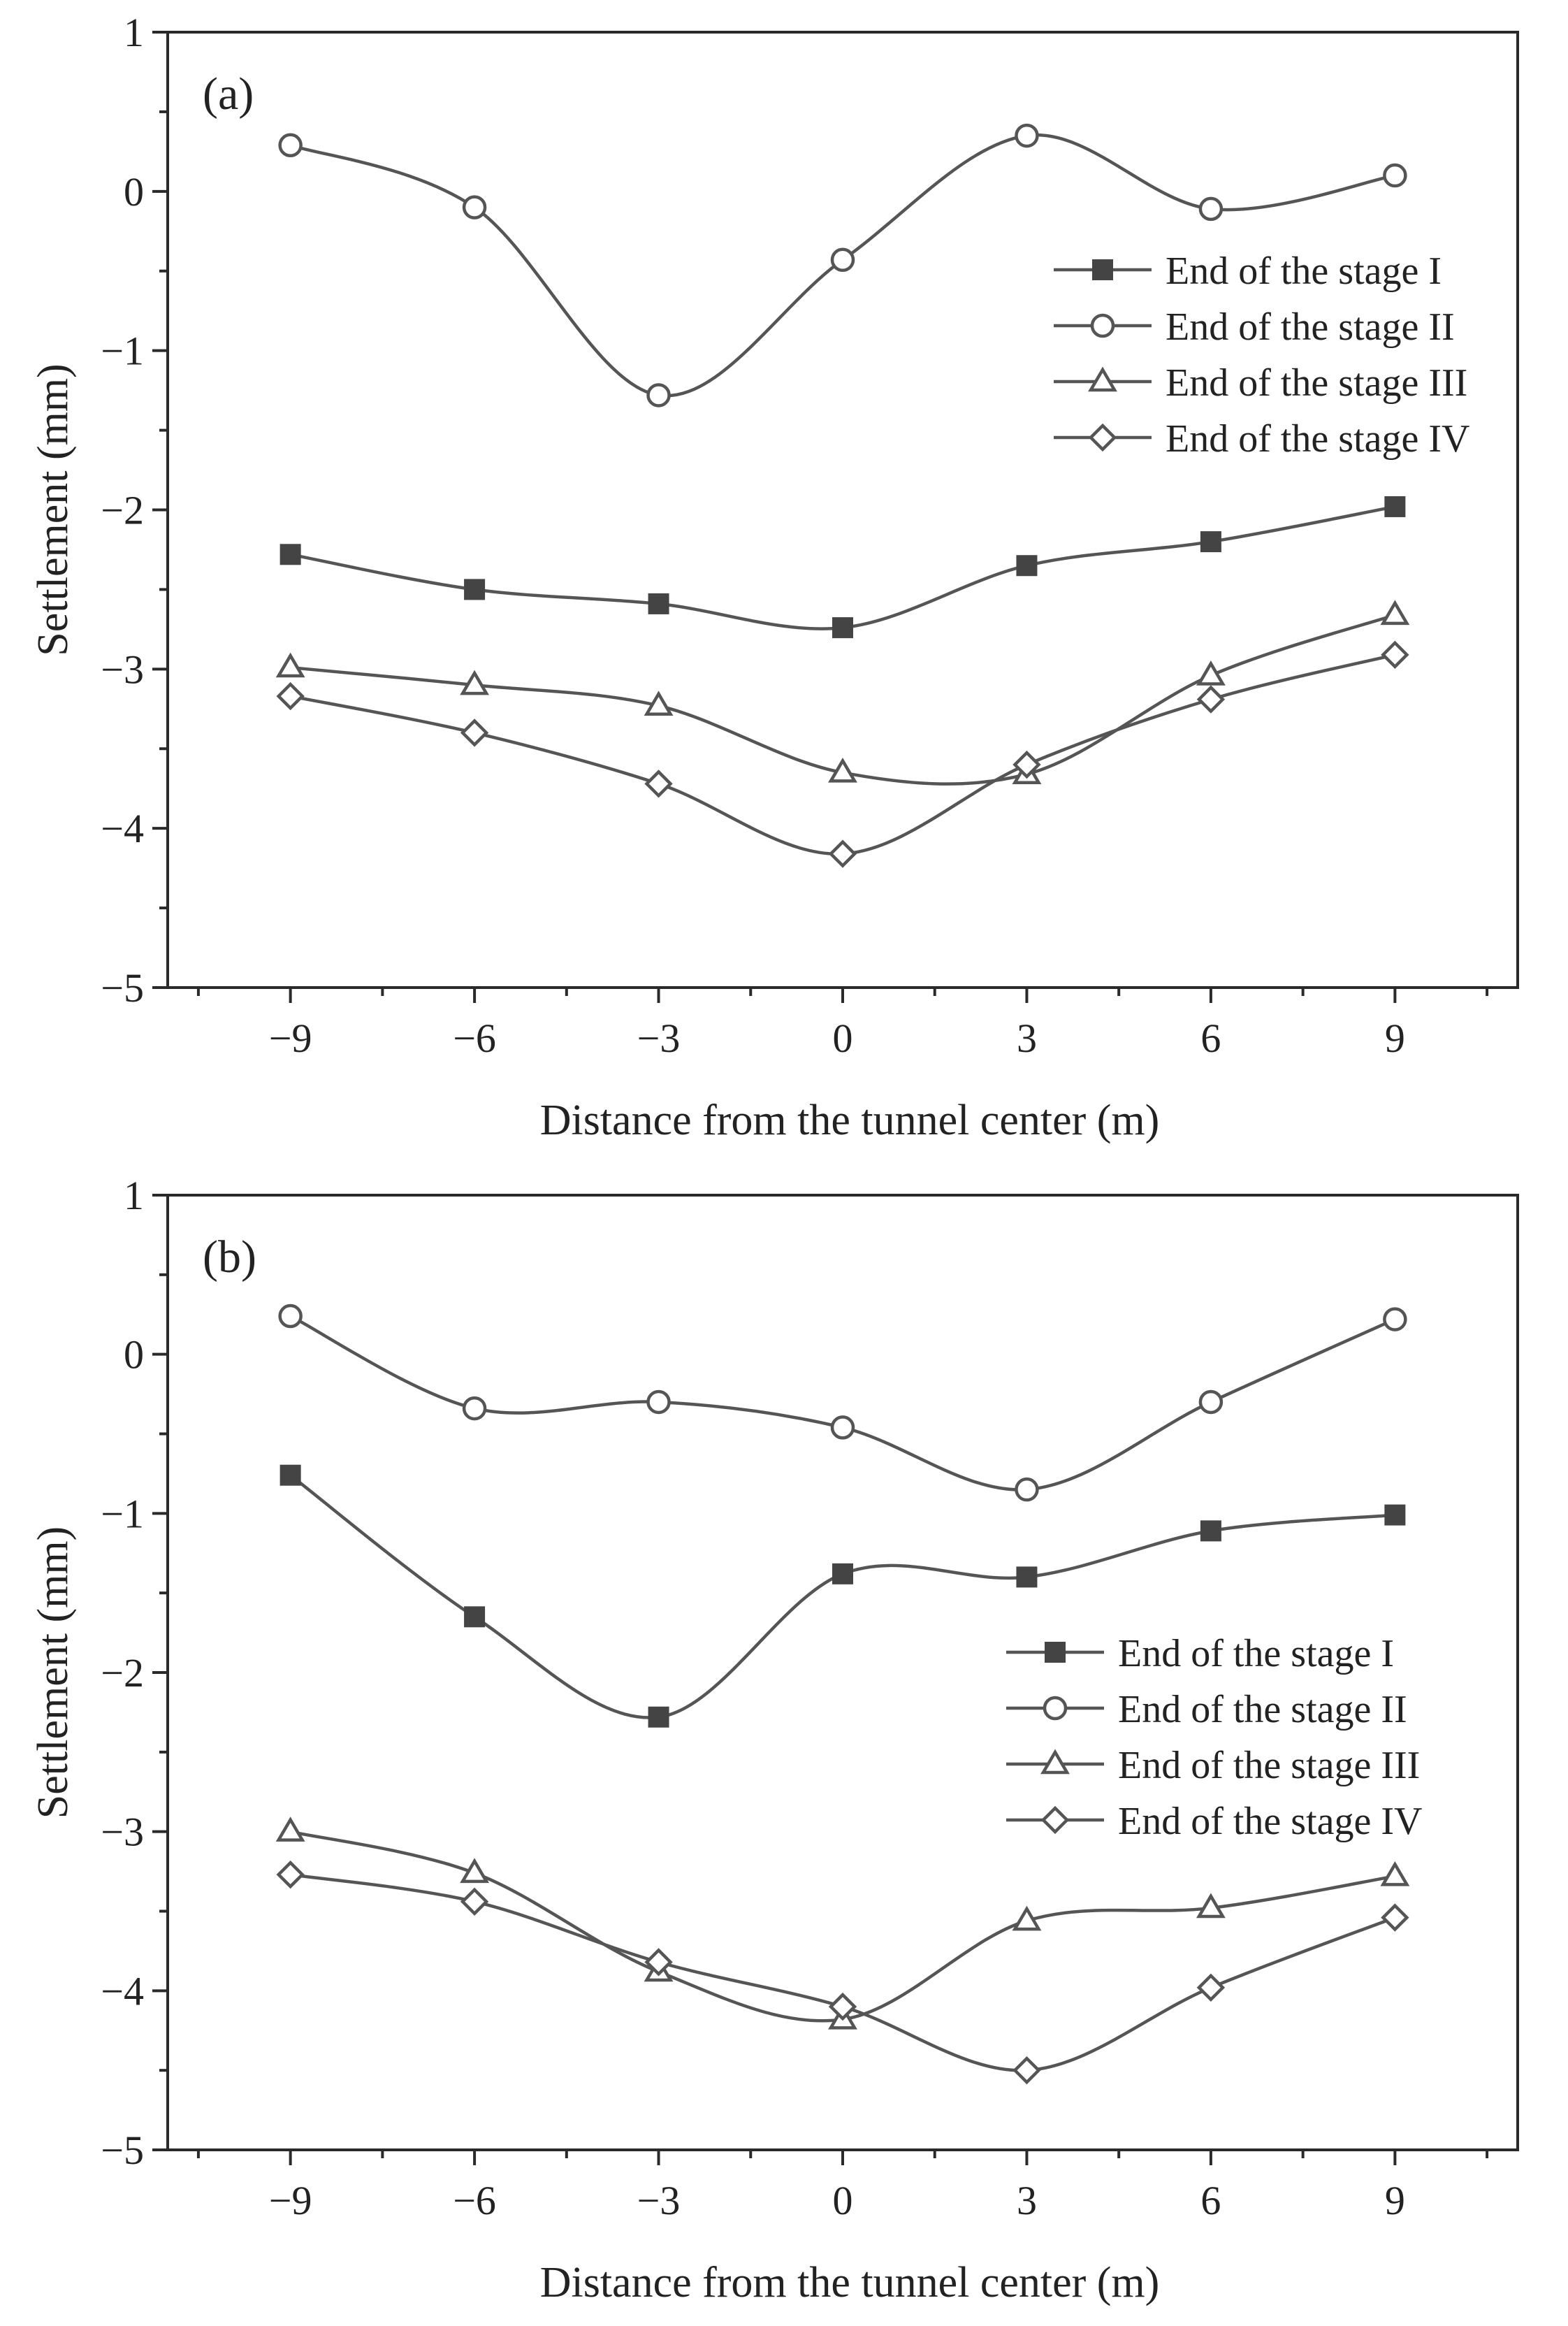 The image size is (1568, 2326). What do you see at coordinates (229, 1257) in the screenshot?
I see `panel-label: (b)` at bounding box center [229, 1257].